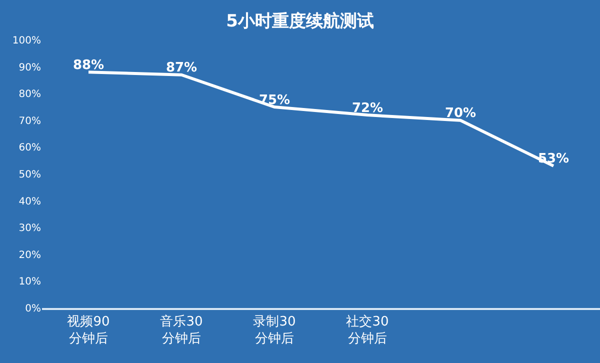  I want to click on y-tick-label: 0%, so click(33, 309).